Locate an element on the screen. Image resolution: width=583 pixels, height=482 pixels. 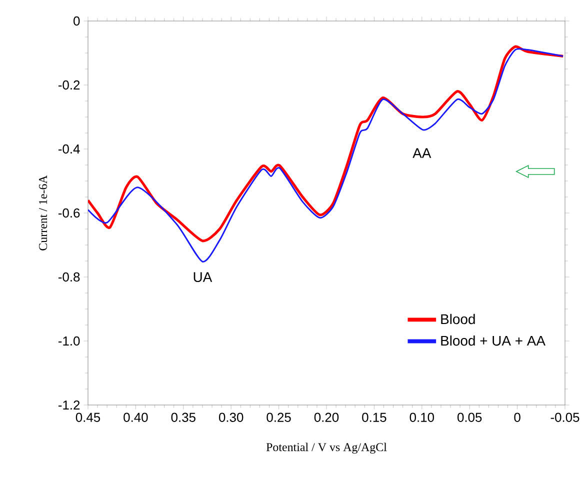
x-axis-title: Potential / V vs Ag/AgCl is located at coordinates (326, 448).